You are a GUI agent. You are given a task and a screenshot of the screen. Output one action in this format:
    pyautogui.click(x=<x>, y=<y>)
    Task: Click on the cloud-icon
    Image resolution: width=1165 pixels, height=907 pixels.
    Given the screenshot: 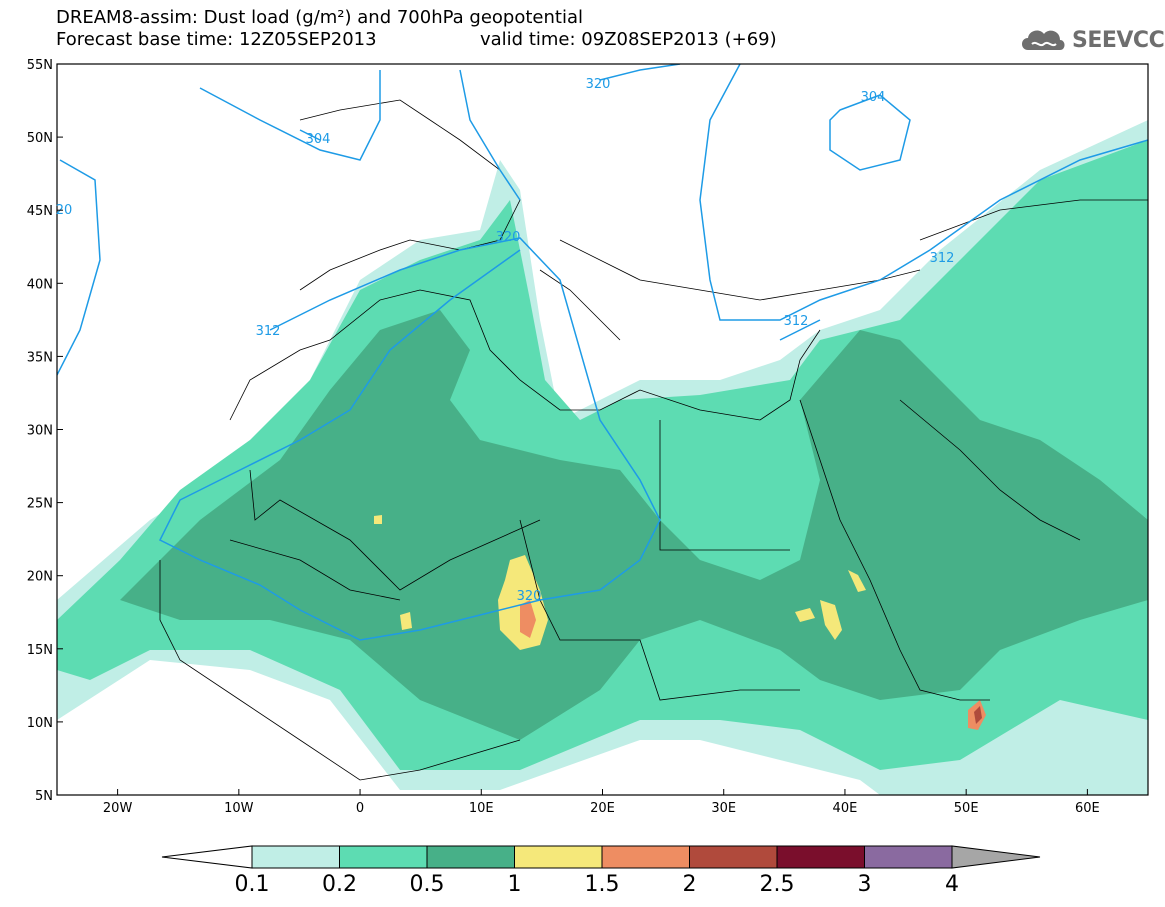 What is the action you would take?
    pyautogui.click(x=1043, y=40)
    